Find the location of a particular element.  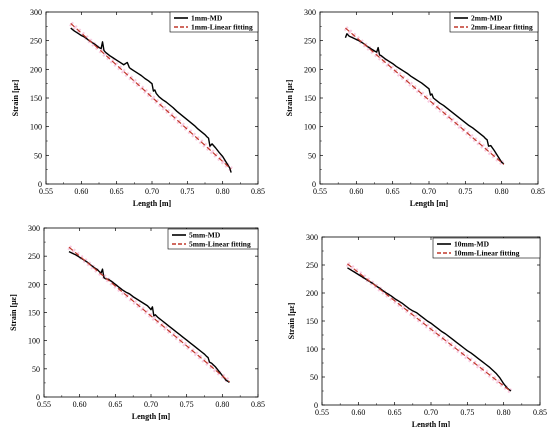

legend-label-md: 5mm-MD is located at coordinates (205, 235).